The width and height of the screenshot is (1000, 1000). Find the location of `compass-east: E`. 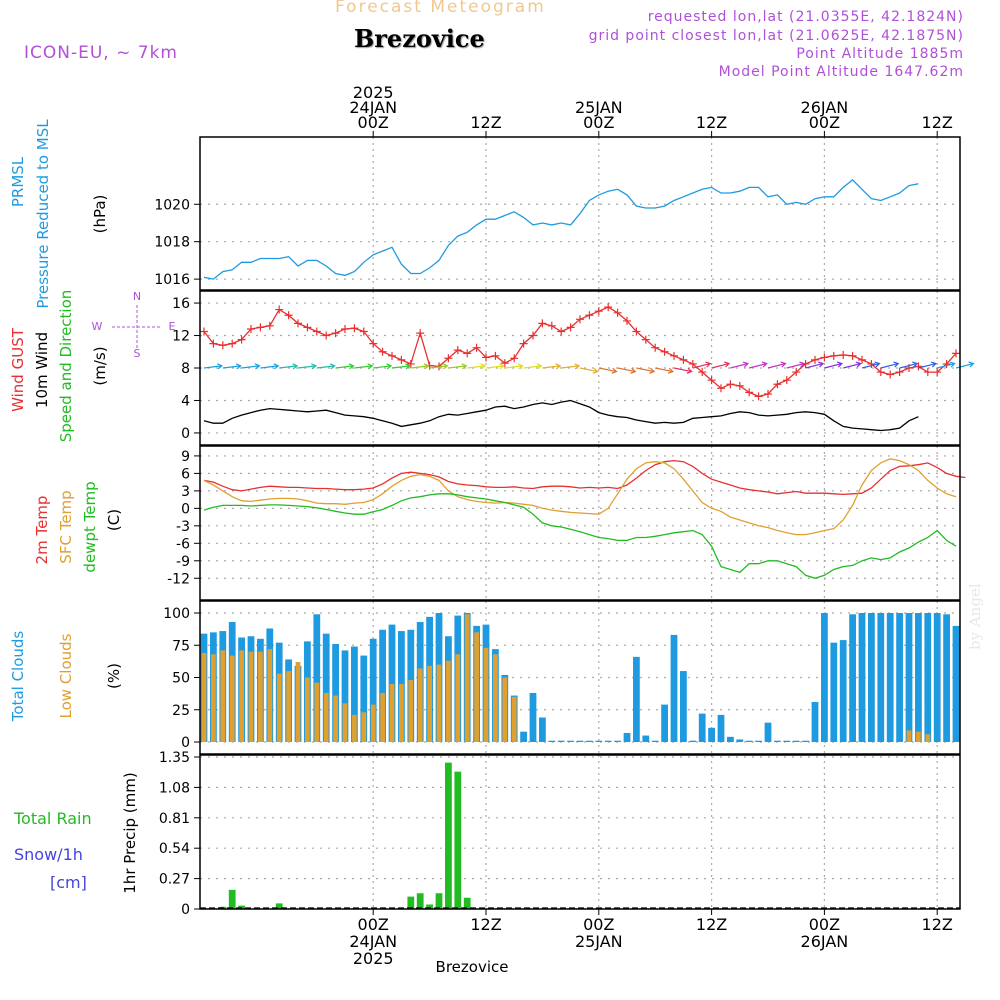

compass-east: E is located at coordinates (172, 326).